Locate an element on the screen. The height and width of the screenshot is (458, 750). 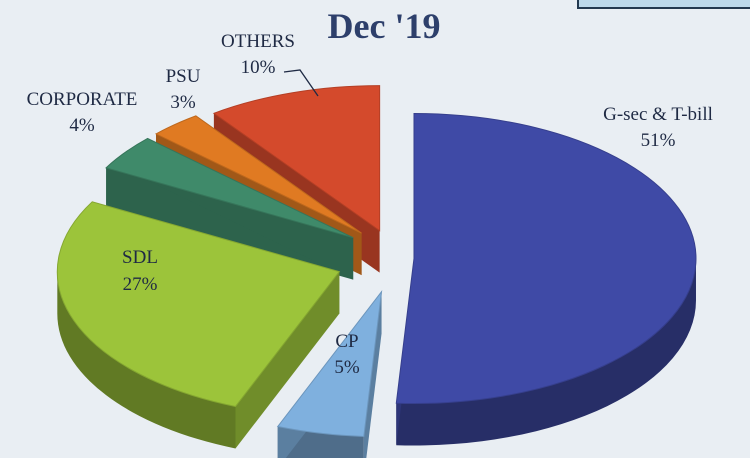
label-sdl-value: 27% is located at coordinates (140, 284).